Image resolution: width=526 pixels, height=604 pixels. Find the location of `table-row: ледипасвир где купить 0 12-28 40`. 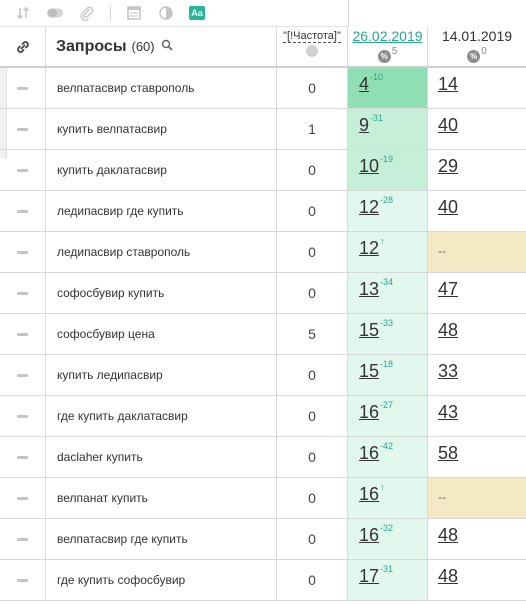

table-row: ледипасвир где купить 0 12-28 40 is located at coordinates (263, 211).